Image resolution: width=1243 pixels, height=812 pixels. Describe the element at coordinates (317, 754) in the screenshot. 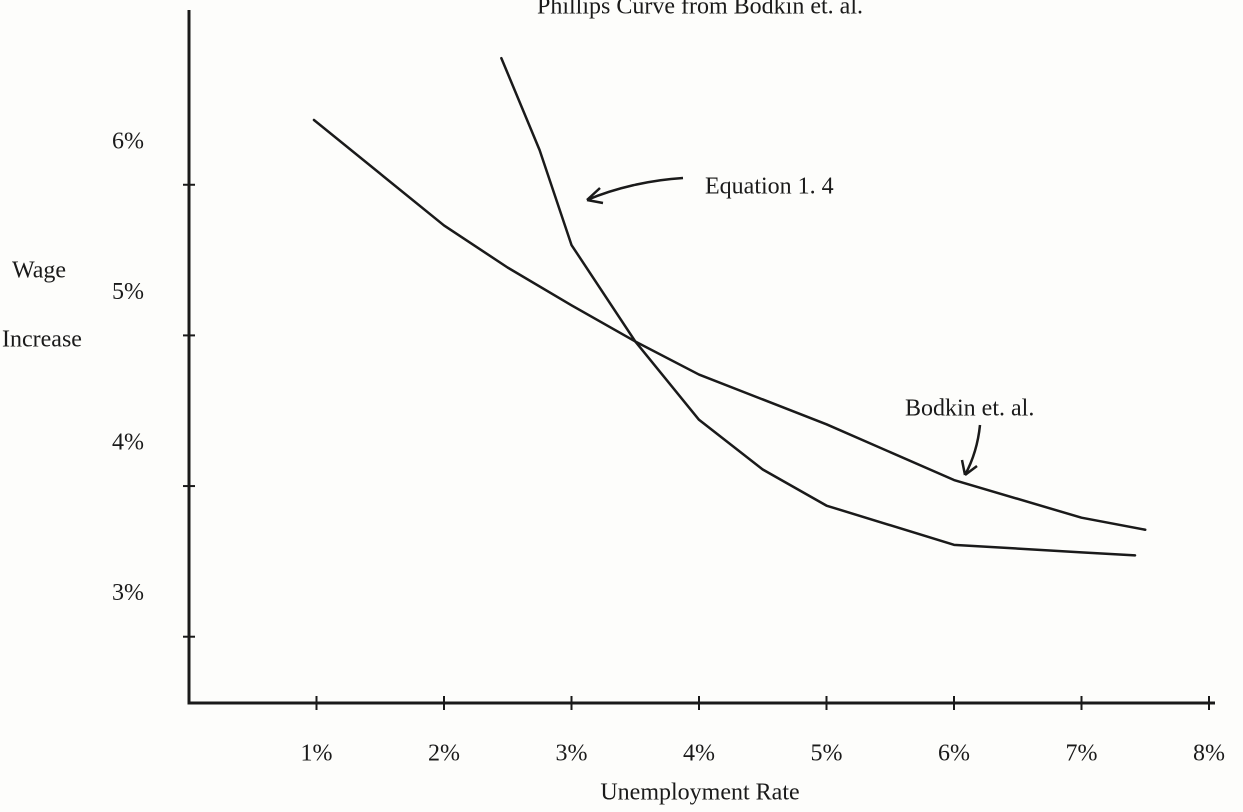

I see `x-tick-label: 1%` at that location.